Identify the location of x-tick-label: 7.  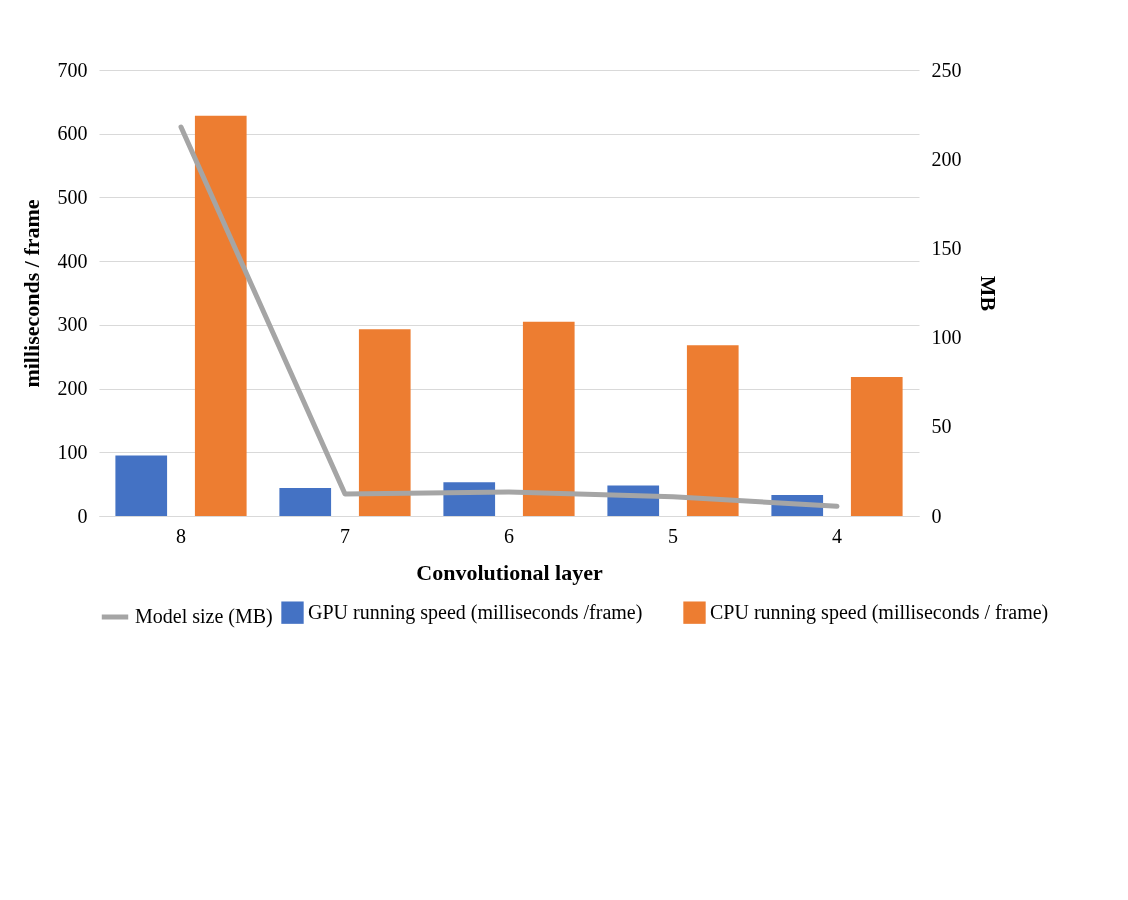
(345, 535).